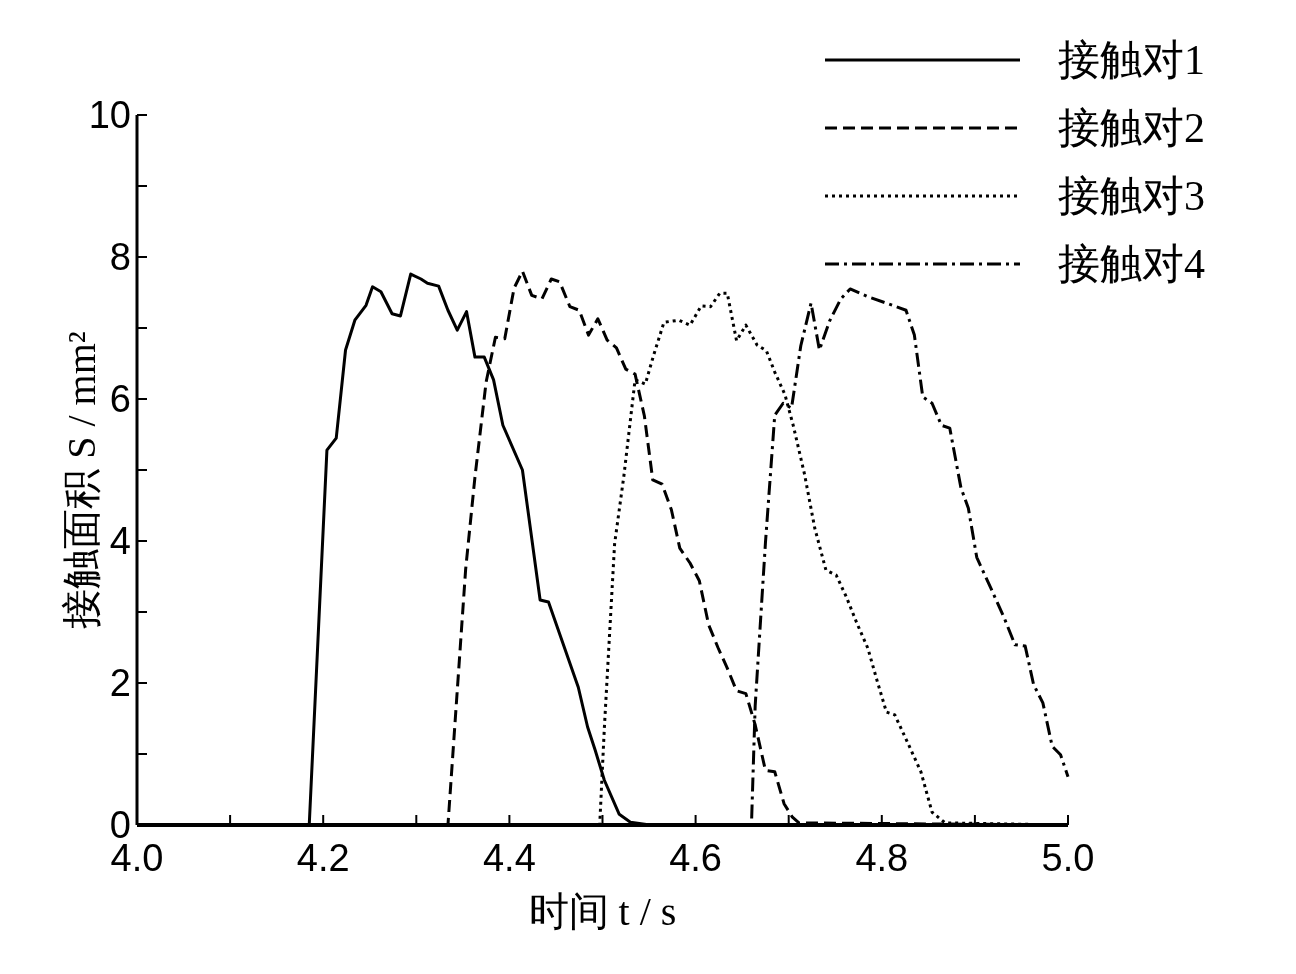  Describe the element at coordinates (696, 858) in the screenshot. I see `x-tick-label: 4.6` at that location.